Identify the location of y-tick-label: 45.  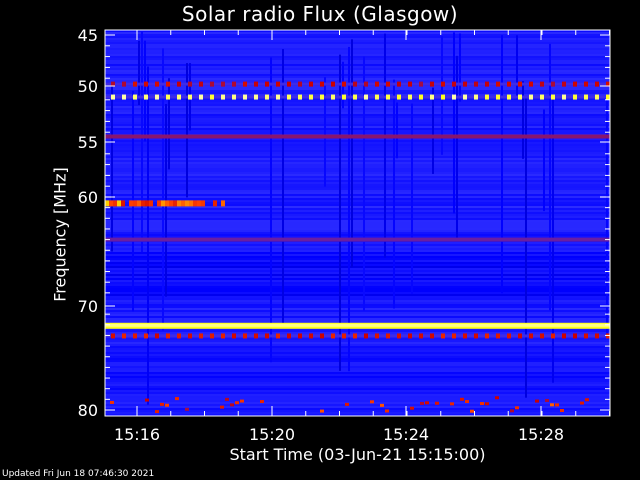
(88, 35).